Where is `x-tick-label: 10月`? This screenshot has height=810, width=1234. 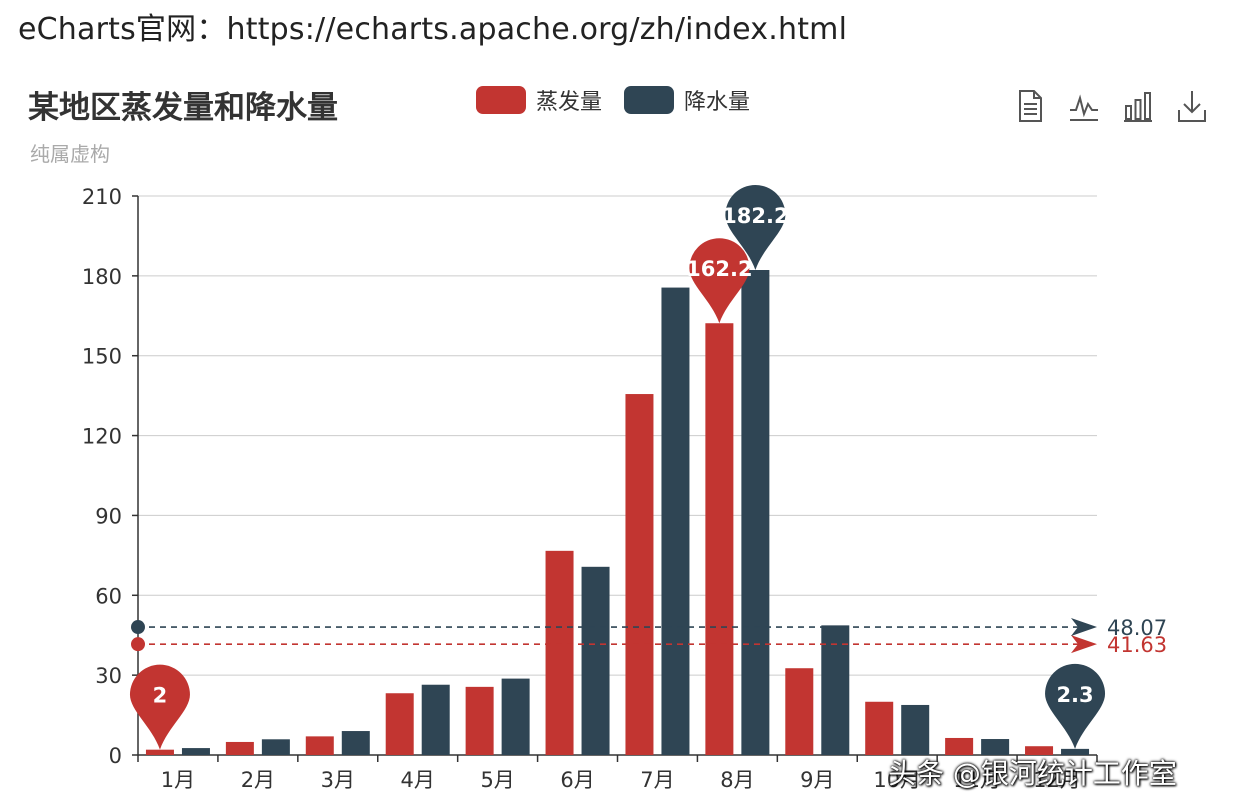
x-tick-label: 10月 is located at coordinates (897, 780).